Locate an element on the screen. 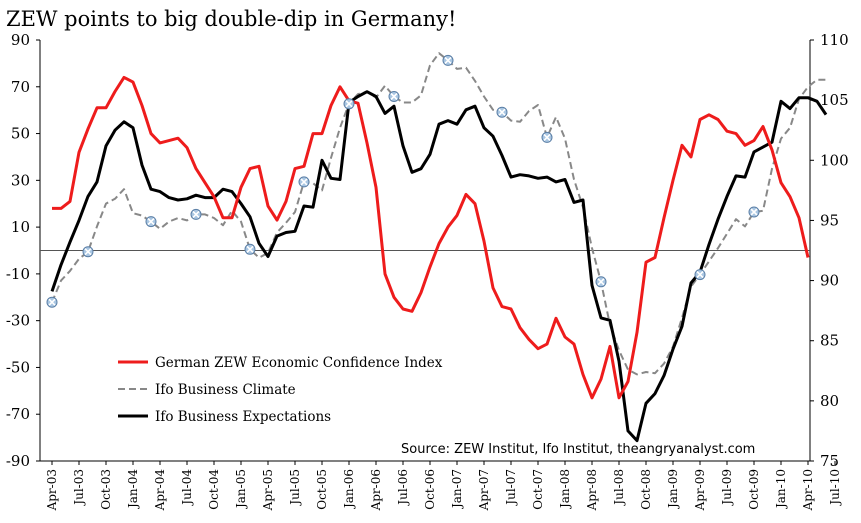 The height and width of the screenshot is (523, 861). x-tick-label: Apr-03 is located at coordinates (52, 490).